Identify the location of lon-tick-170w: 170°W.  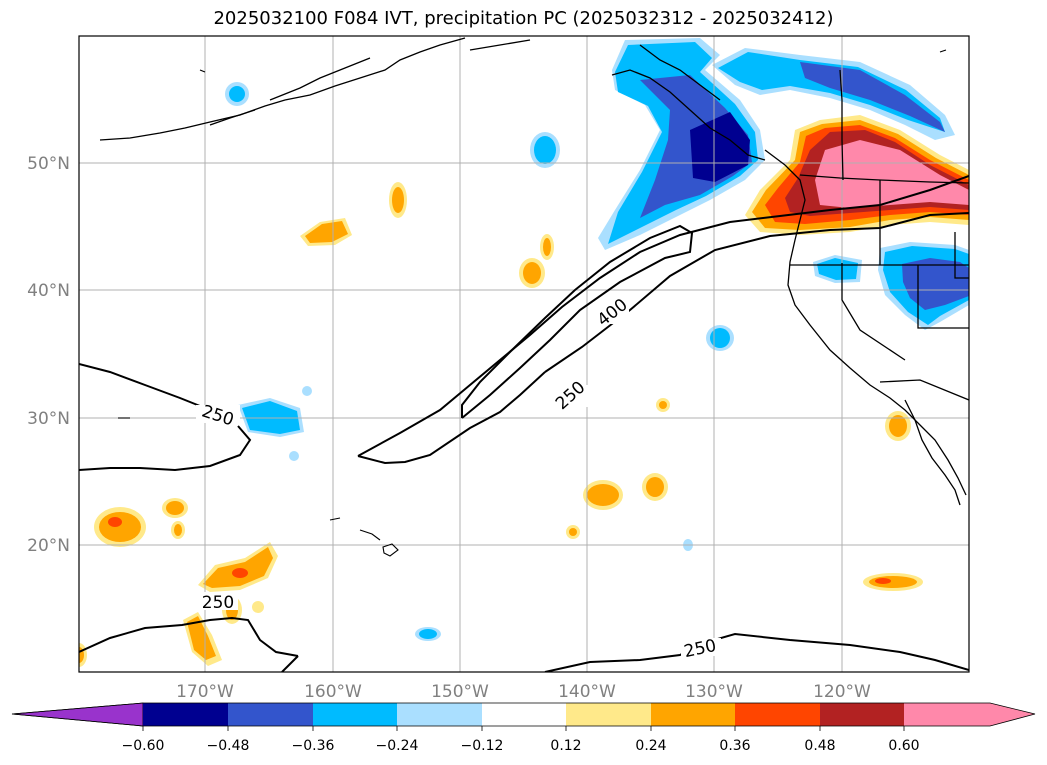
(205, 692).